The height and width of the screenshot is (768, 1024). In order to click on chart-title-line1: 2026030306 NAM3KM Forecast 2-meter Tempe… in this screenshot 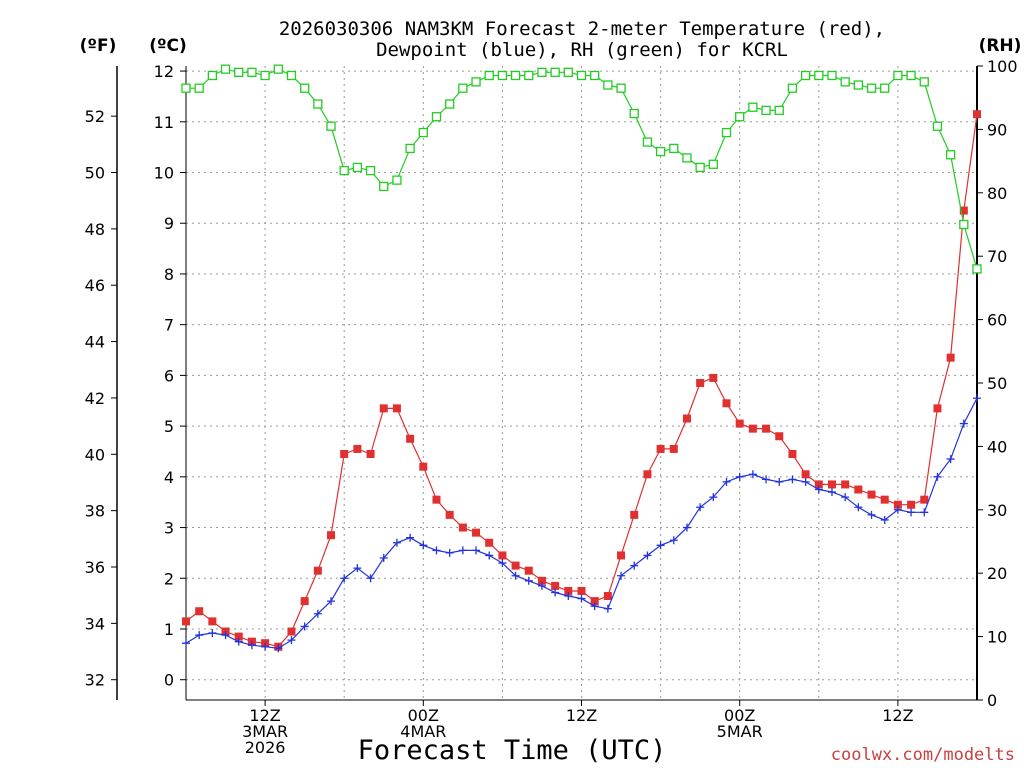, I will do `click(582, 29)`.